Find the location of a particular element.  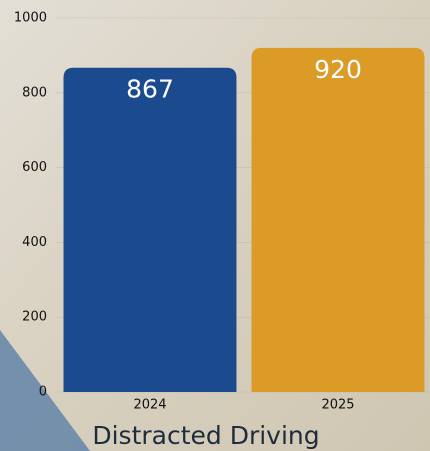

y-tick-label: 0 is located at coordinates (43, 392).